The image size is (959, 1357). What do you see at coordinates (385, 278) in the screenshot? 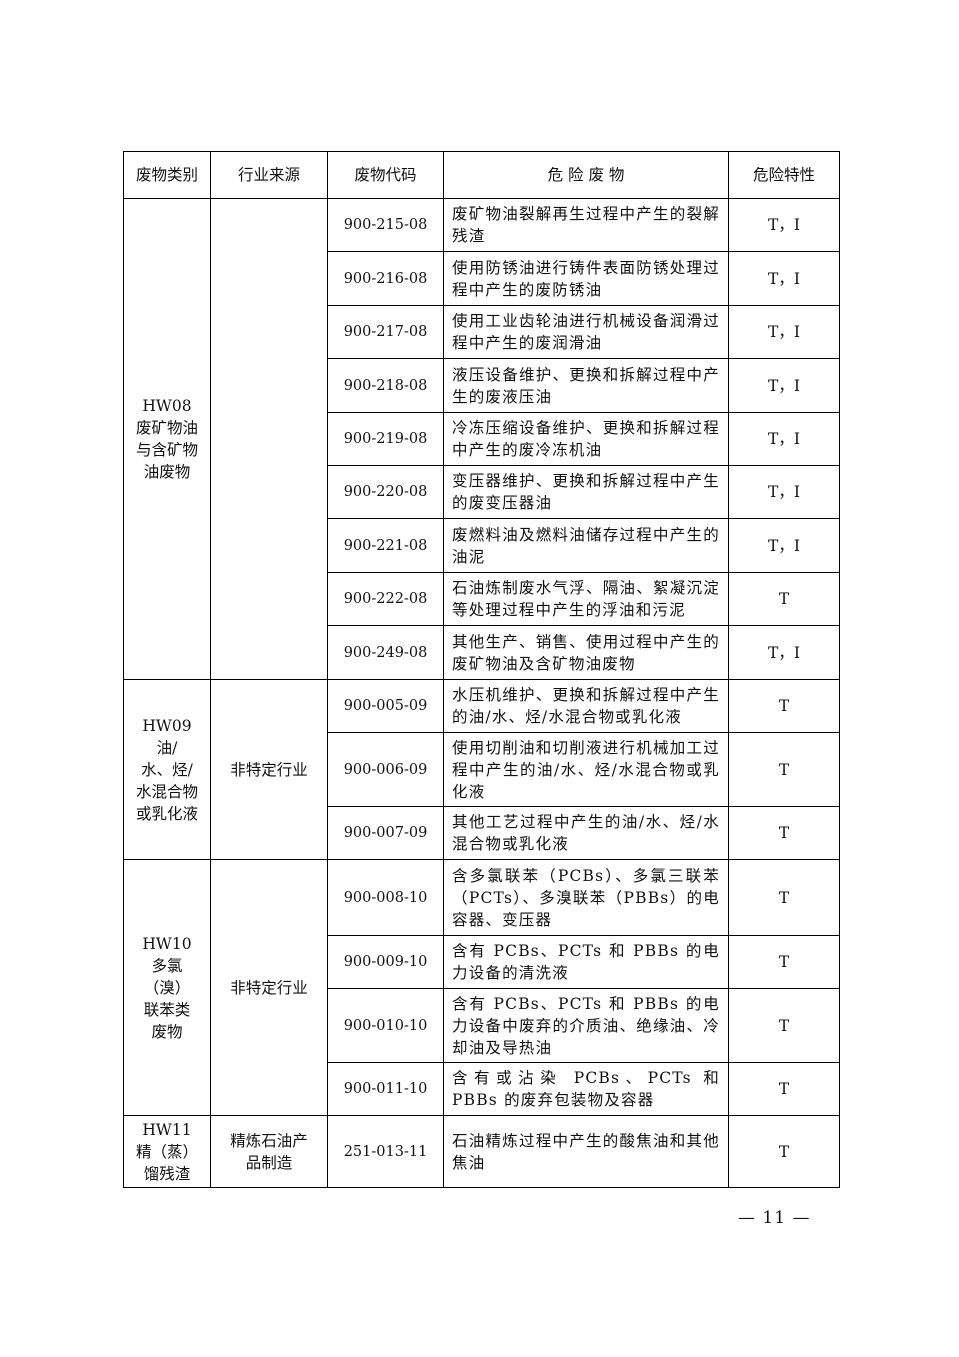
I see `waste-code: 900-216-08` at bounding box center [385, 278].